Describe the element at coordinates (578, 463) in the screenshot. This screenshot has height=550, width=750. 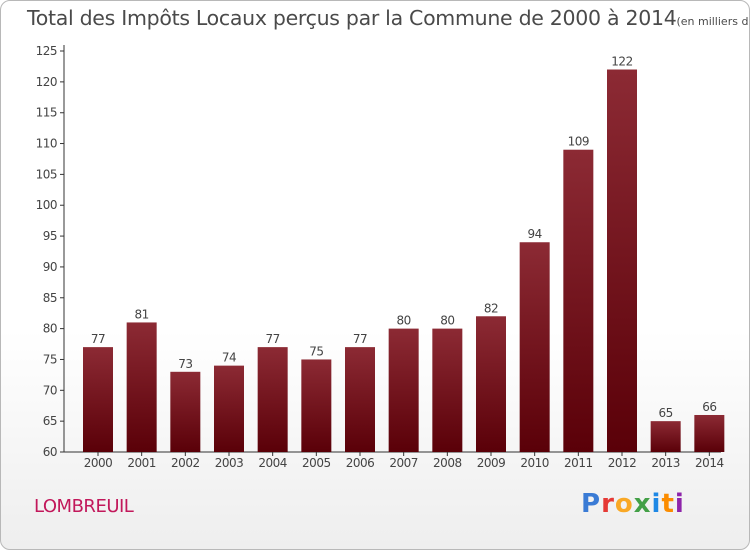
I see `x-tick-label: 2011` at that location.